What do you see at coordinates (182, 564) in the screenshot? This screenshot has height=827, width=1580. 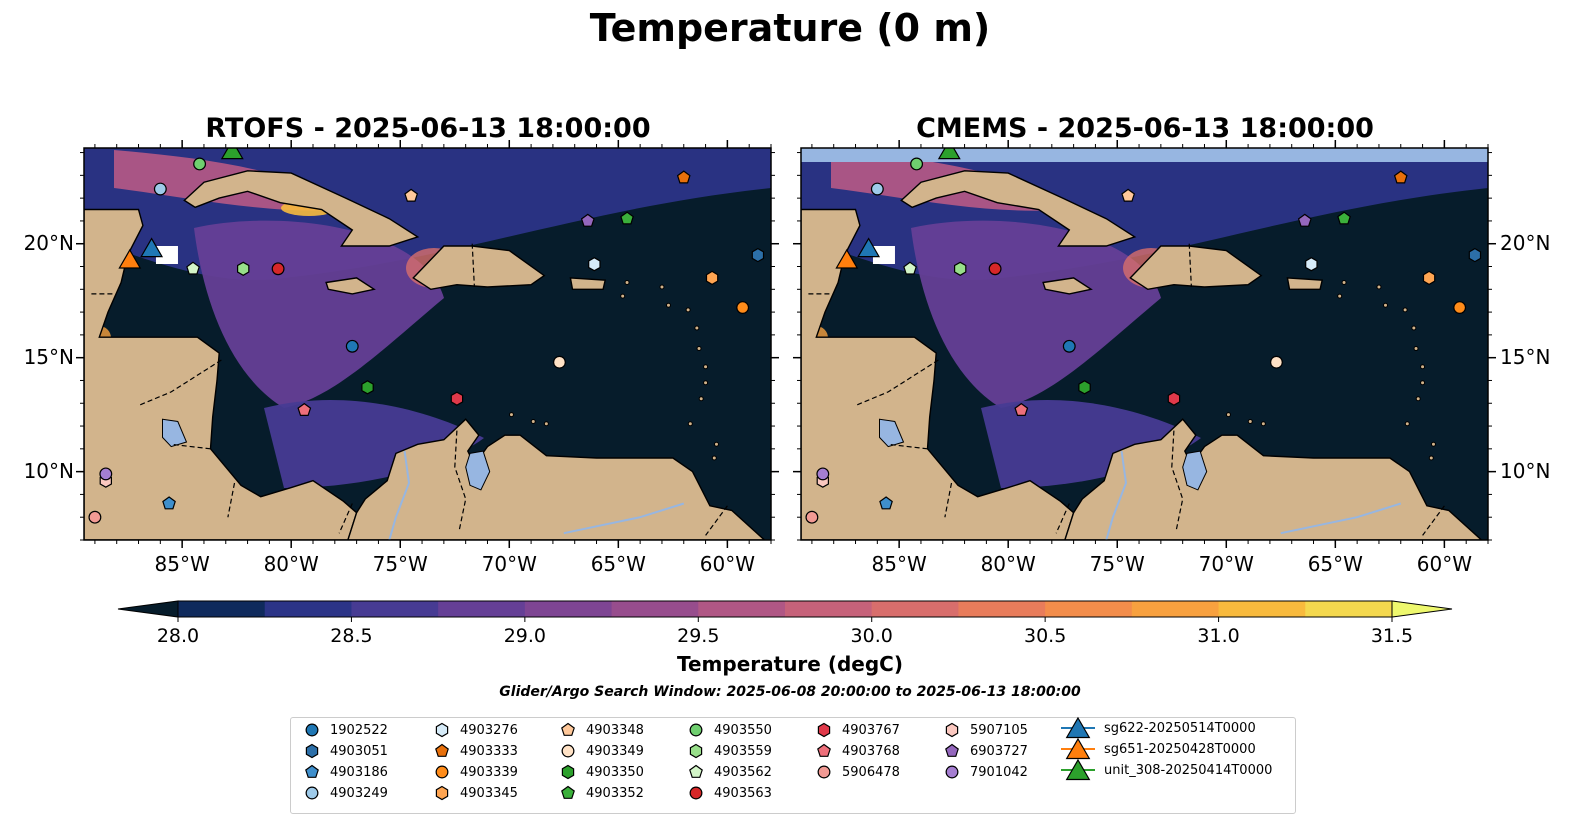 I see `rtofs-xtick-label: 85°W` at bounding box center [182, 564].